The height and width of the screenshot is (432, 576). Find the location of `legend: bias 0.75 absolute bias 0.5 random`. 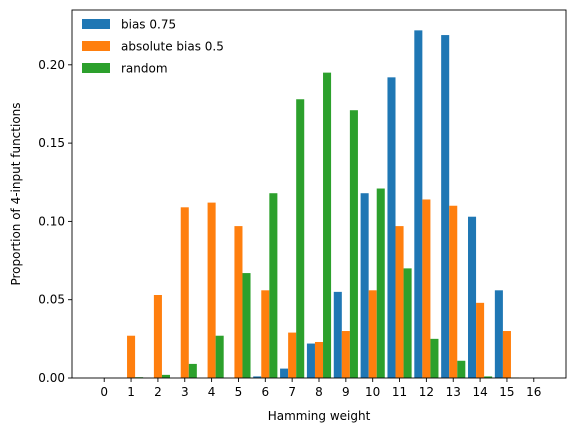

legend: bias 0.75 absolute bias 0.5 random is located at coordinates (153, 47).